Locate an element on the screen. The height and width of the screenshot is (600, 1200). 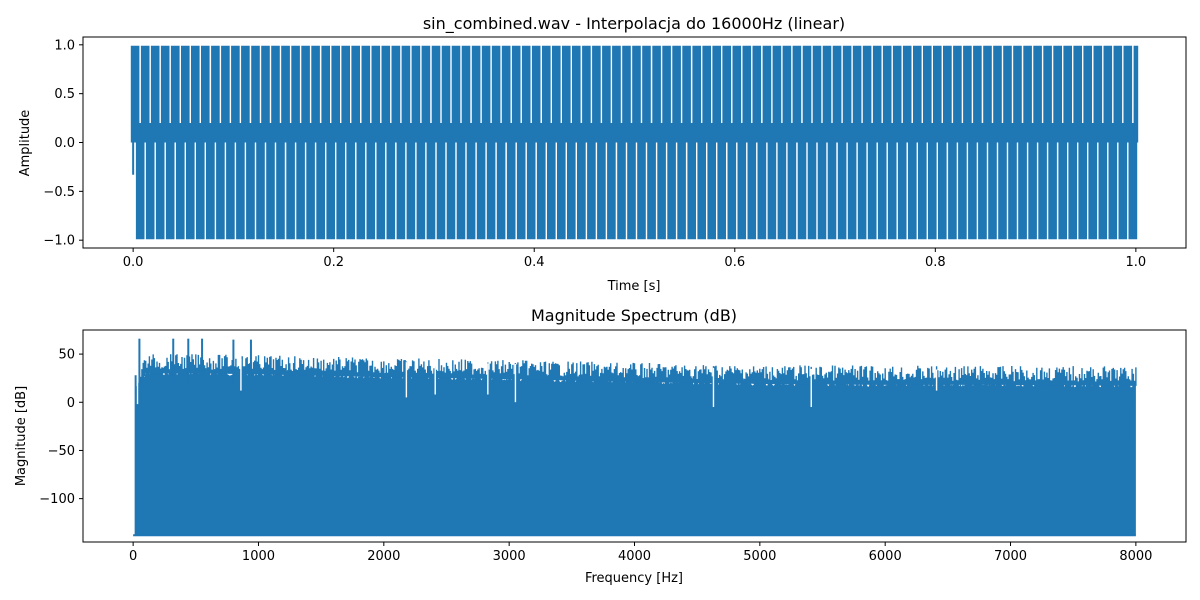
waveform-x-tick-label: 1.0 is located at coordinates (1136, 262).